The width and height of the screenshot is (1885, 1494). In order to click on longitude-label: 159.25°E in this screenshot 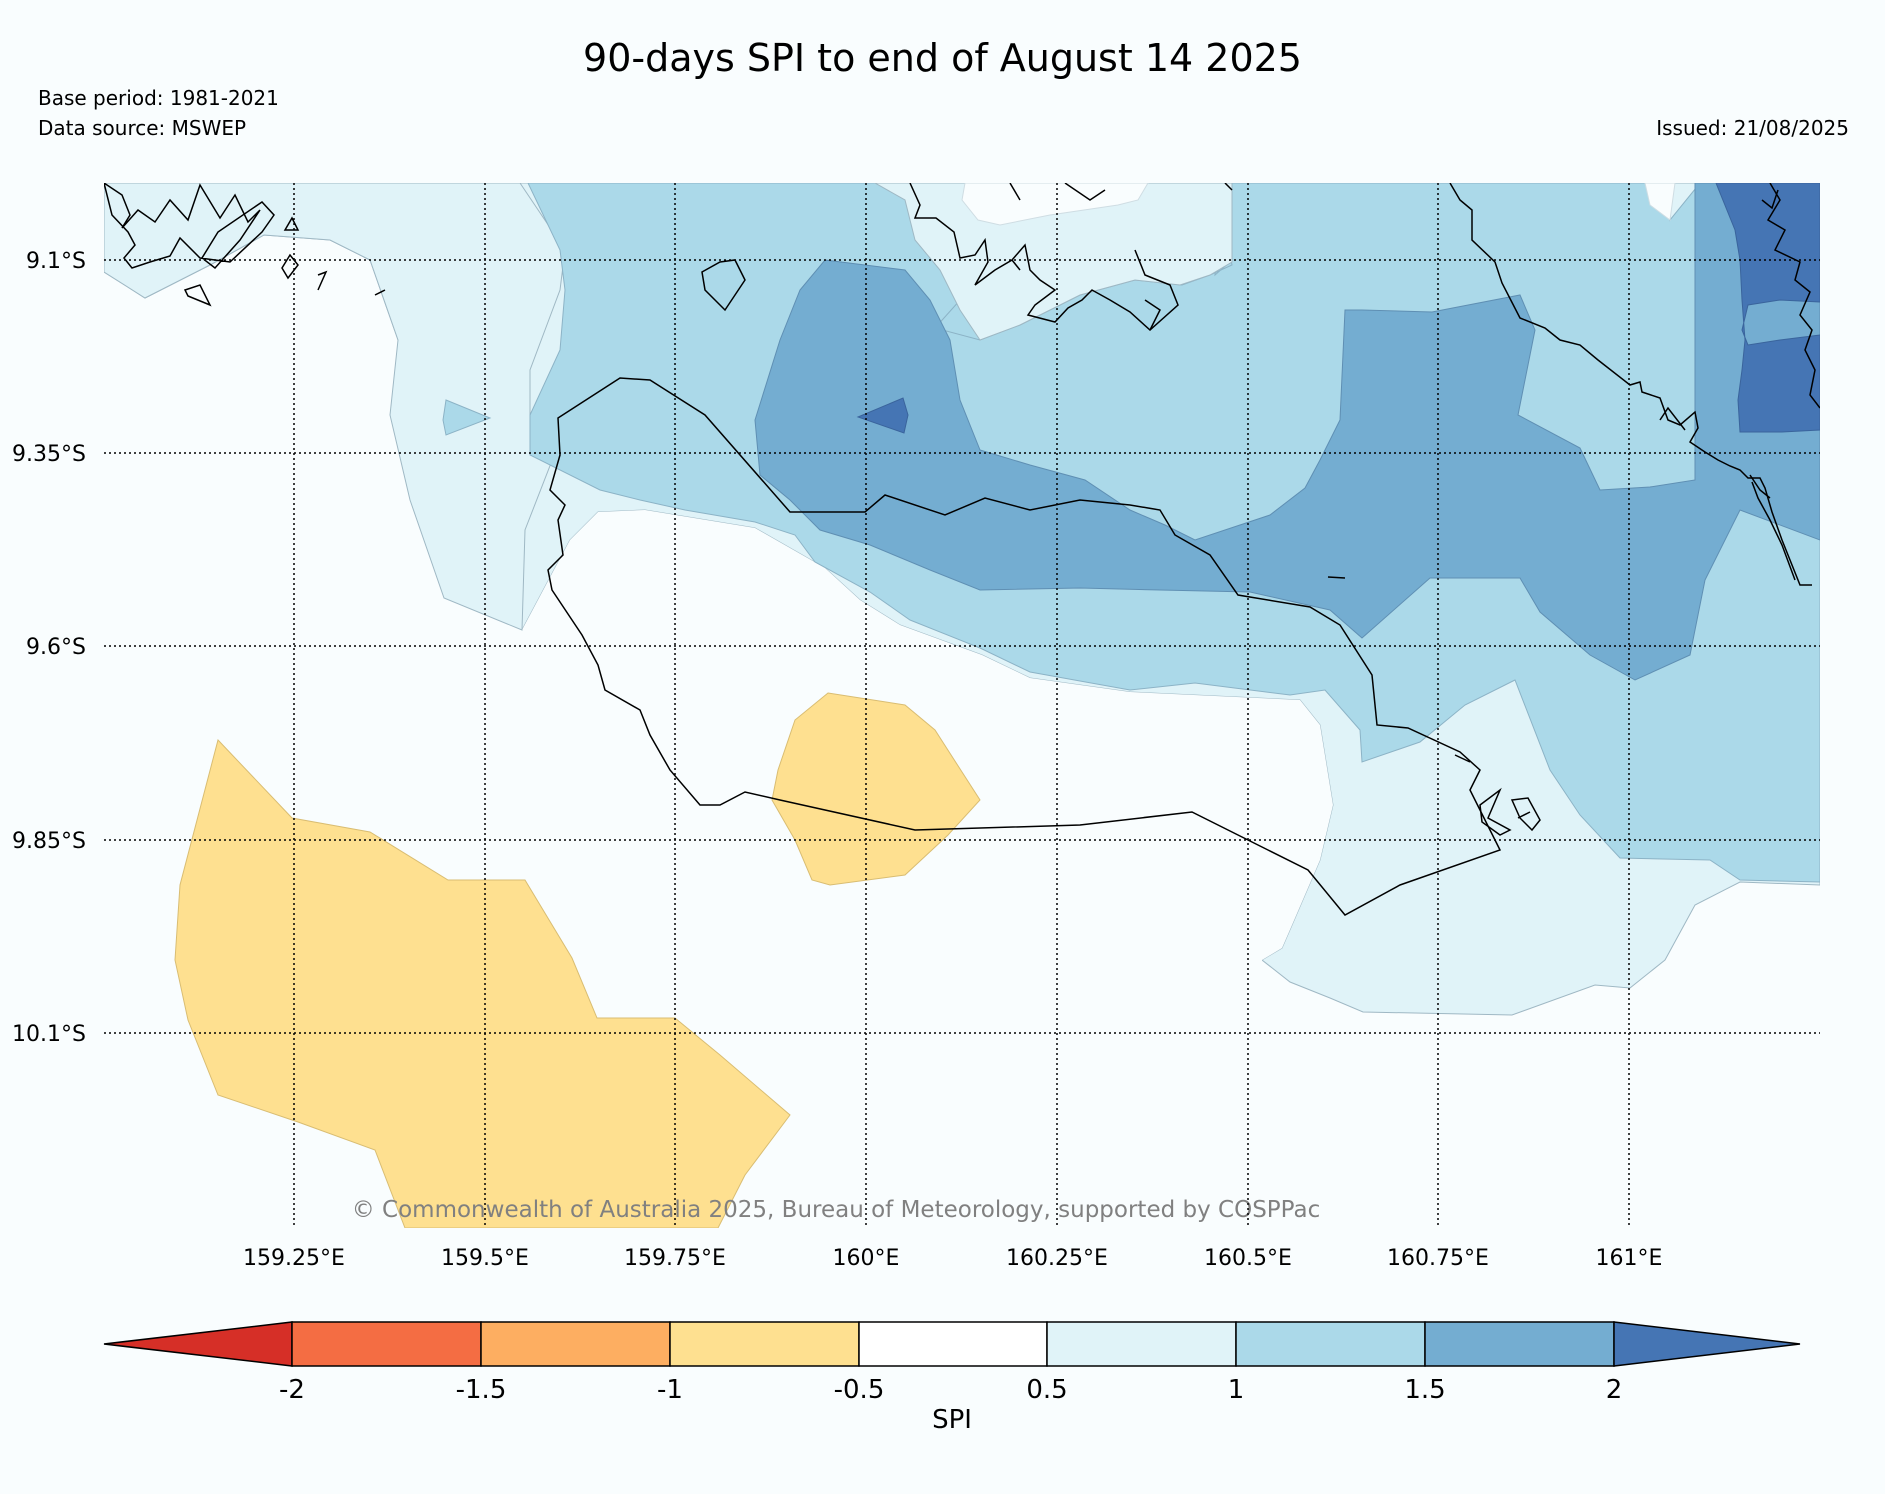, I will do `click(294, 1258)`.